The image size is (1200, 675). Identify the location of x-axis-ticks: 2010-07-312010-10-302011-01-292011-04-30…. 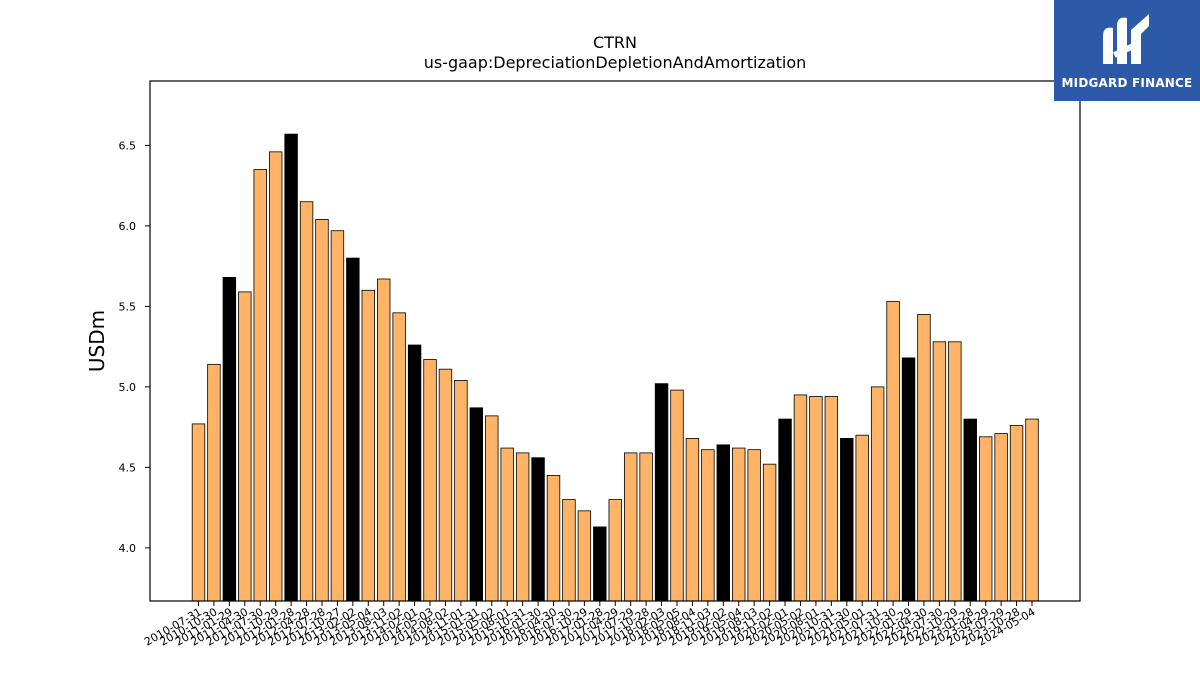
(590, 625).